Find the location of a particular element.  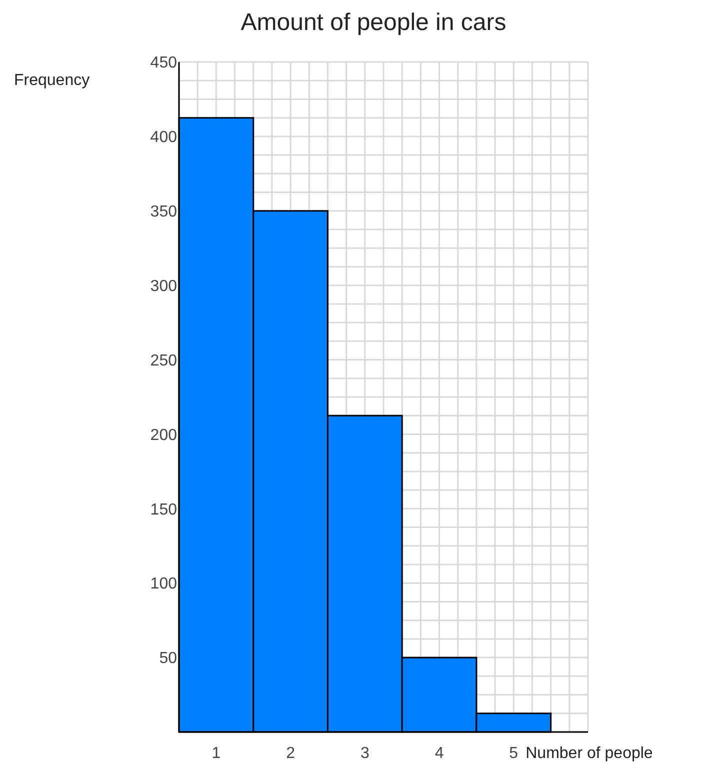

y-tick-label: 100 is located at coordinates (164, 584).